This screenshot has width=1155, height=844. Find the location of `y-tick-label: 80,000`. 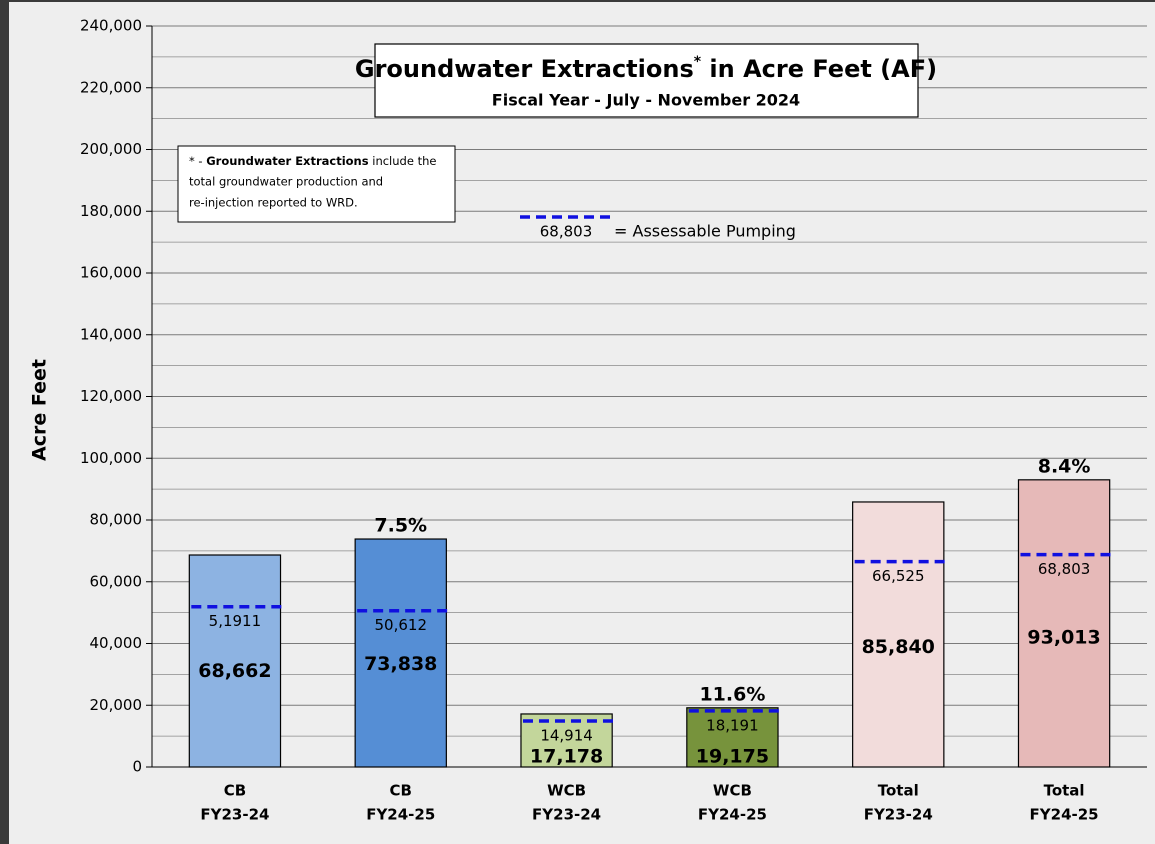

y-tick-label: 80,000 is located at coordinates (116, 520).